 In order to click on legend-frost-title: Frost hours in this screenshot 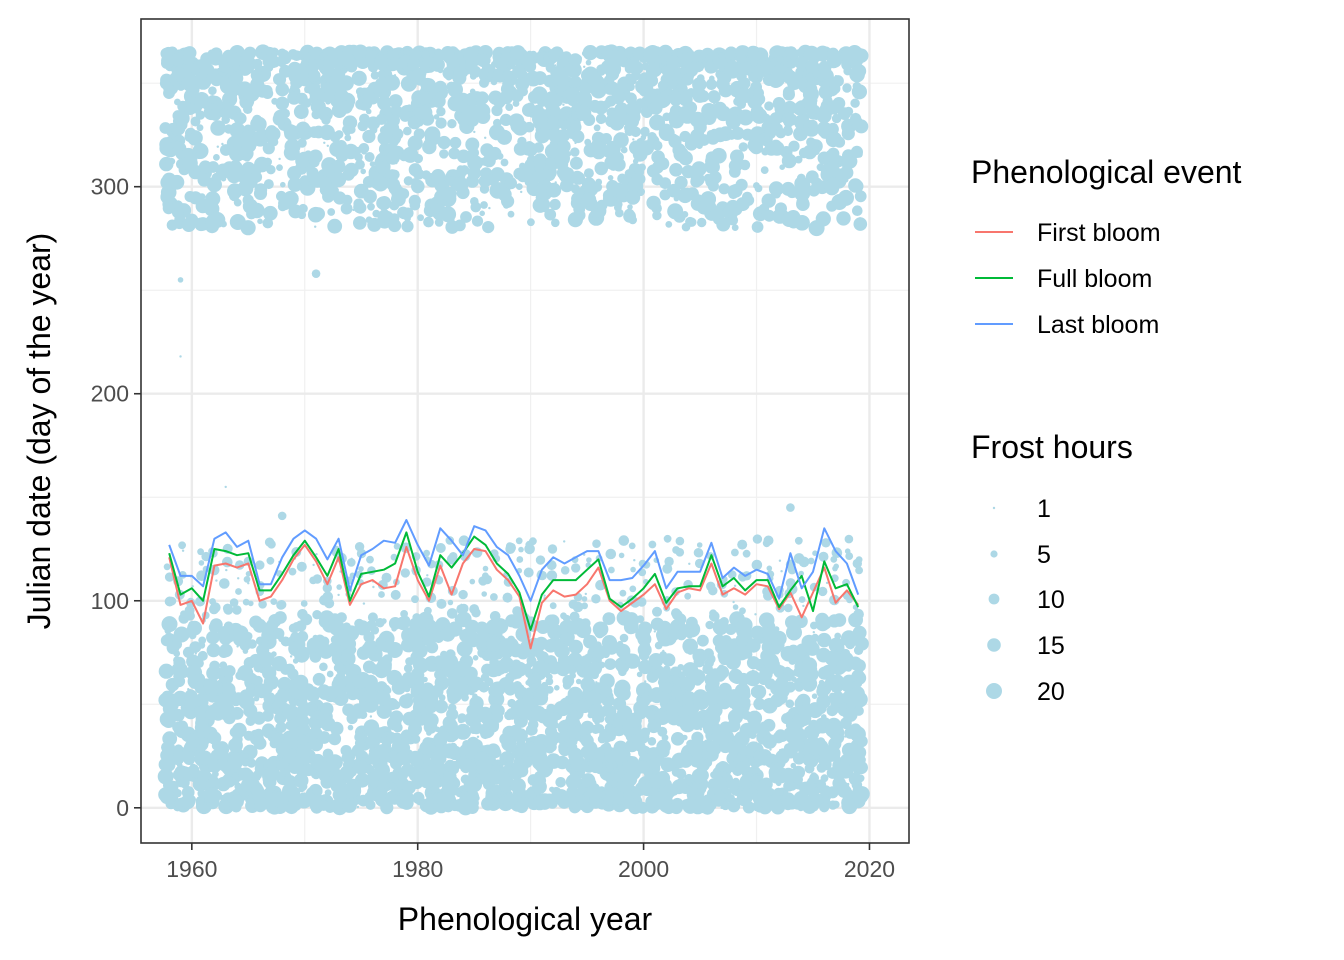, I will do `click(1052, 447)`.